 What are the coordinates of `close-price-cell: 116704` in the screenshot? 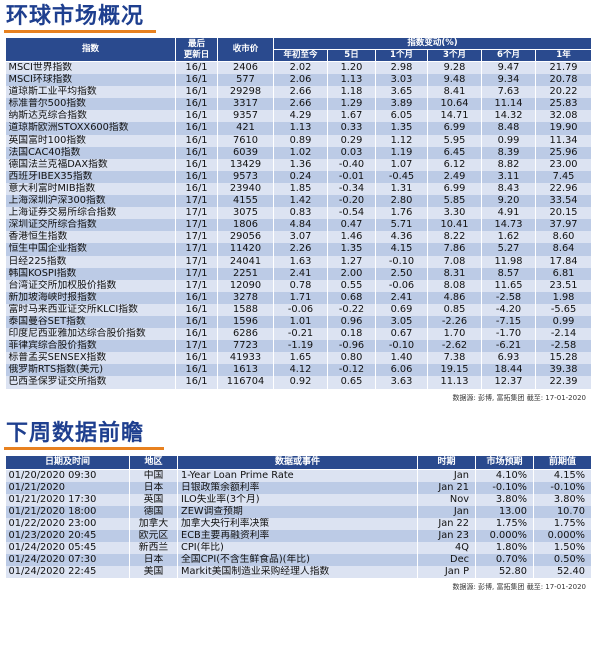 It's located at (245, 382).